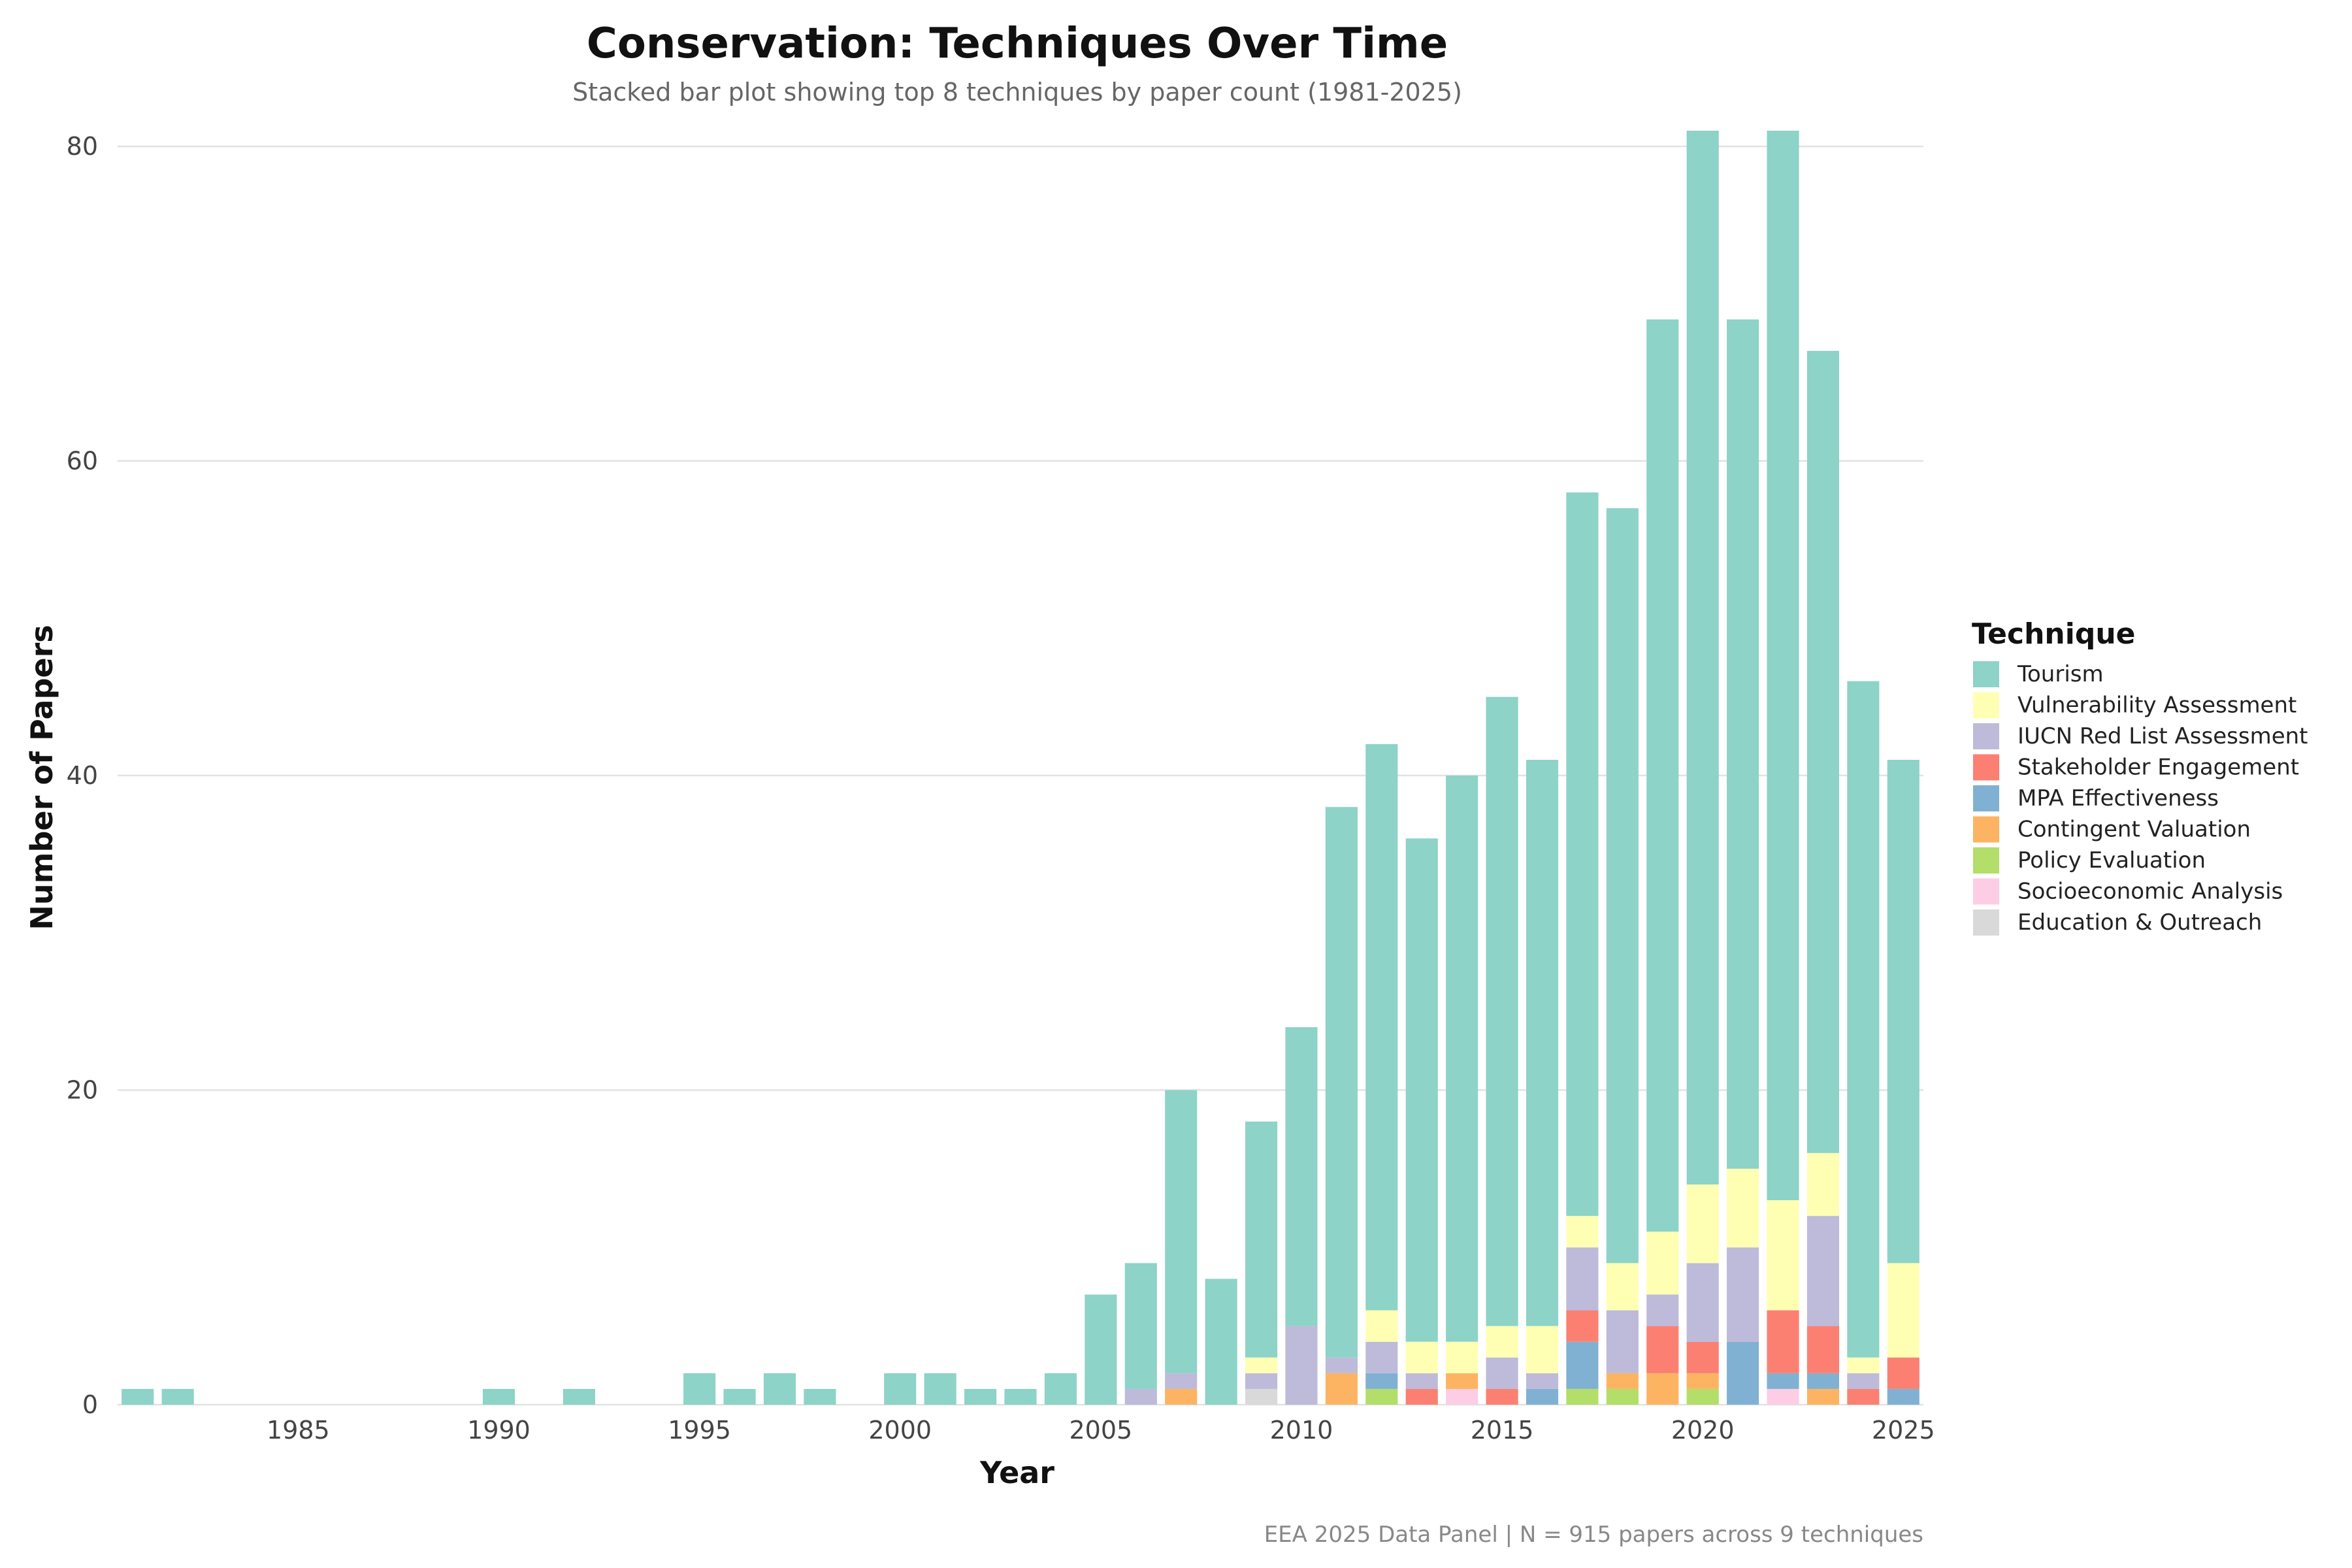 The height and width of the screenshot is (1568, 2352). Describe the element at coordinates (2162, 736) in the screenshot. I see `legend-label: IUCN Red List Assessment` at that location.